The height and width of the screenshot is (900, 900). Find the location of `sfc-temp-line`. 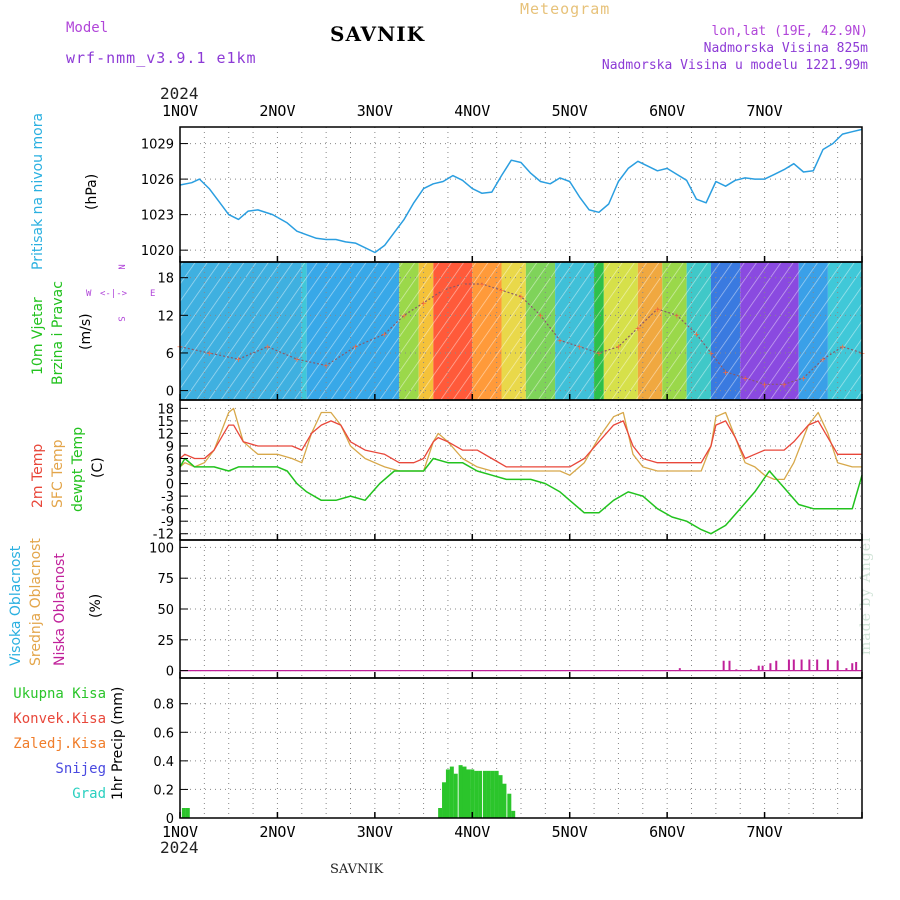

sfc-temp-line is located at coordinates (520, 444).